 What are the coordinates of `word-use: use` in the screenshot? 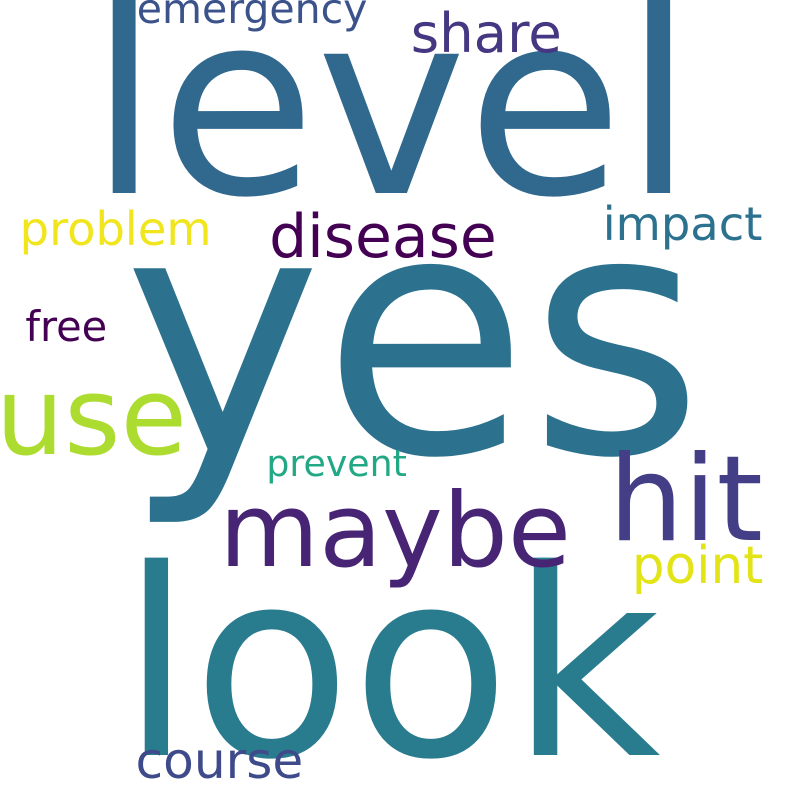 It's located at (94, 416).